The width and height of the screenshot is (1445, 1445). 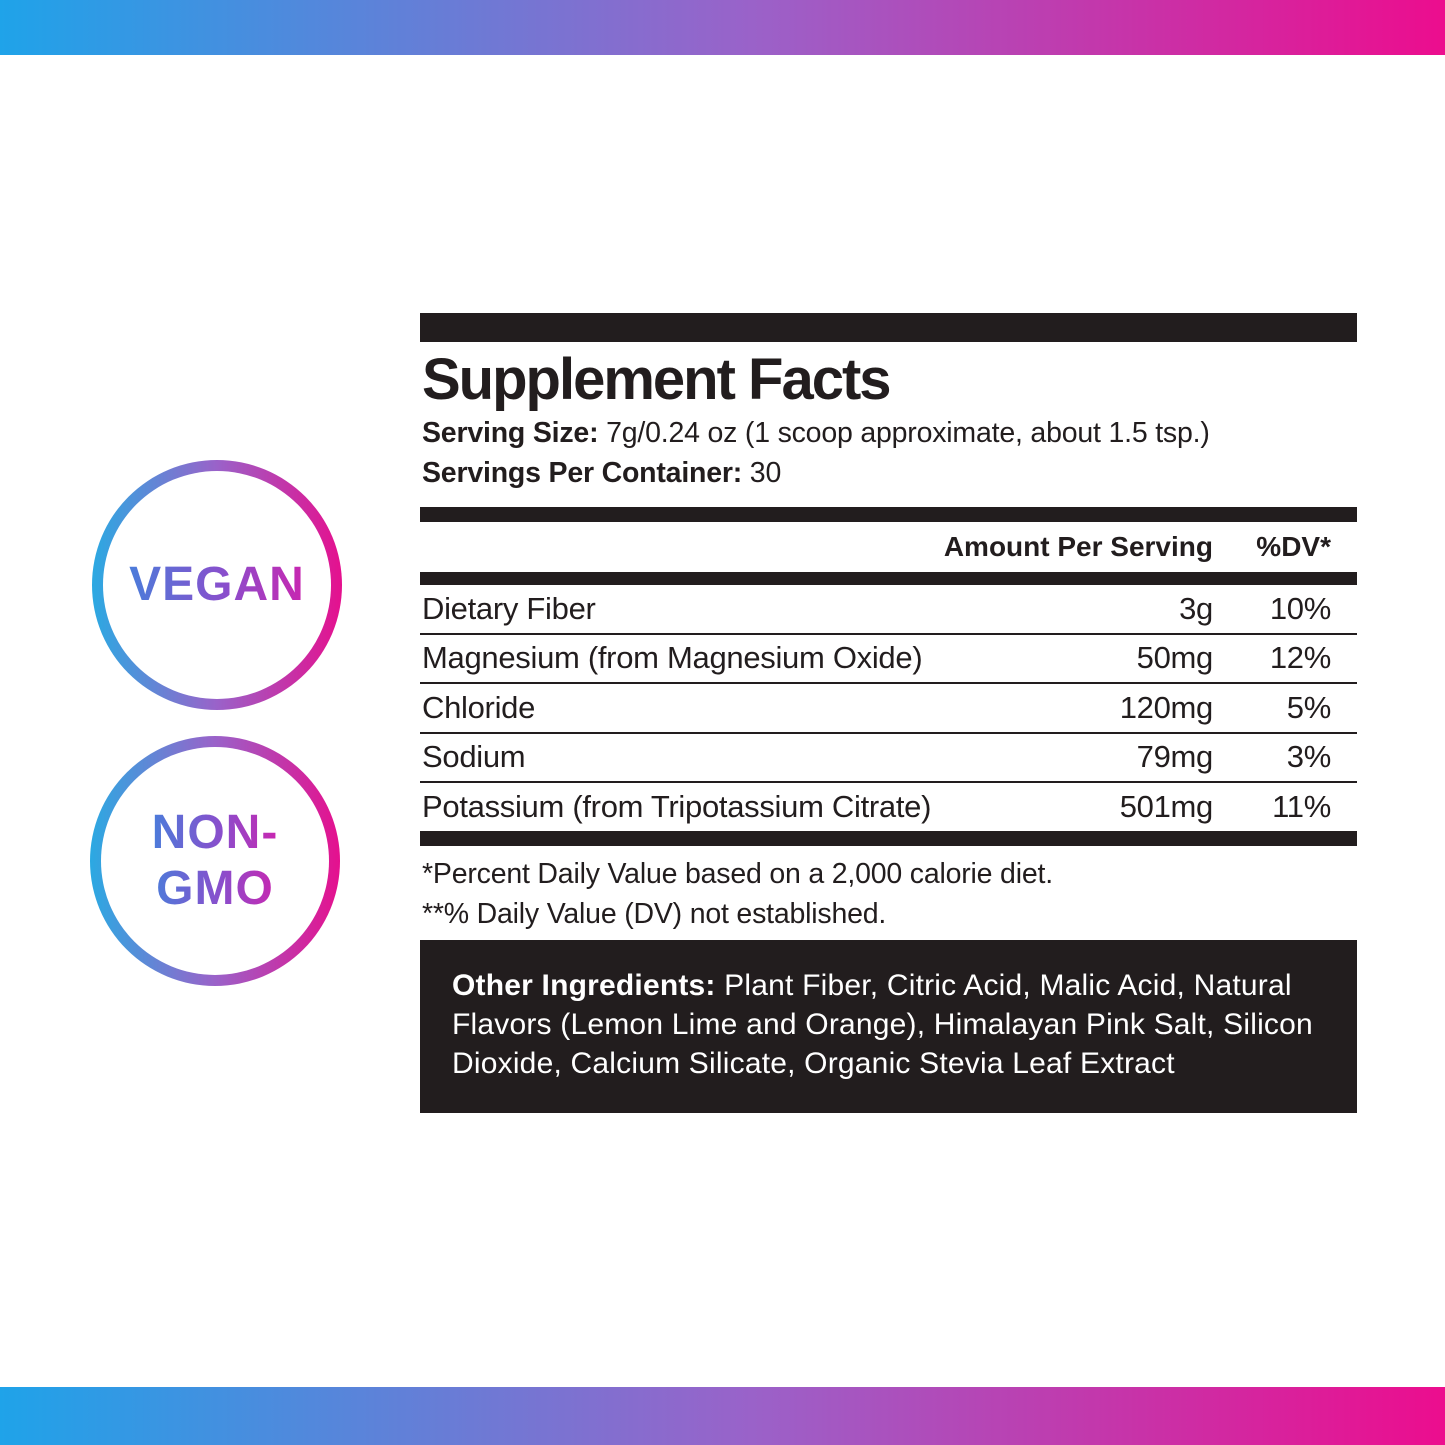 What do you see at coordinates (762, 473) in the screenshot?
I see `servings-per-container-value: 30` at bounding box center [762, 473].